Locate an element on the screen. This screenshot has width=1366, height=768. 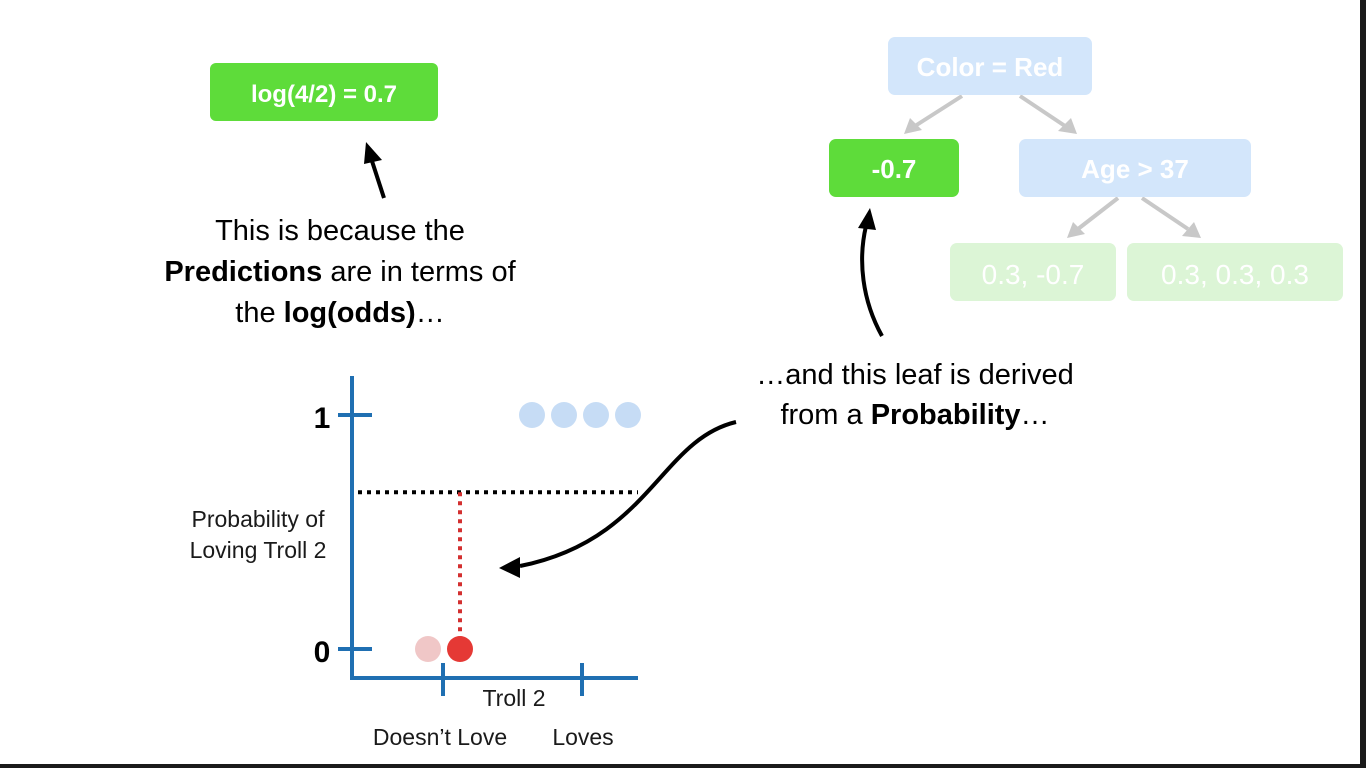
explanation-line2-rest: are in terms of is located at coordinates (419, 272).